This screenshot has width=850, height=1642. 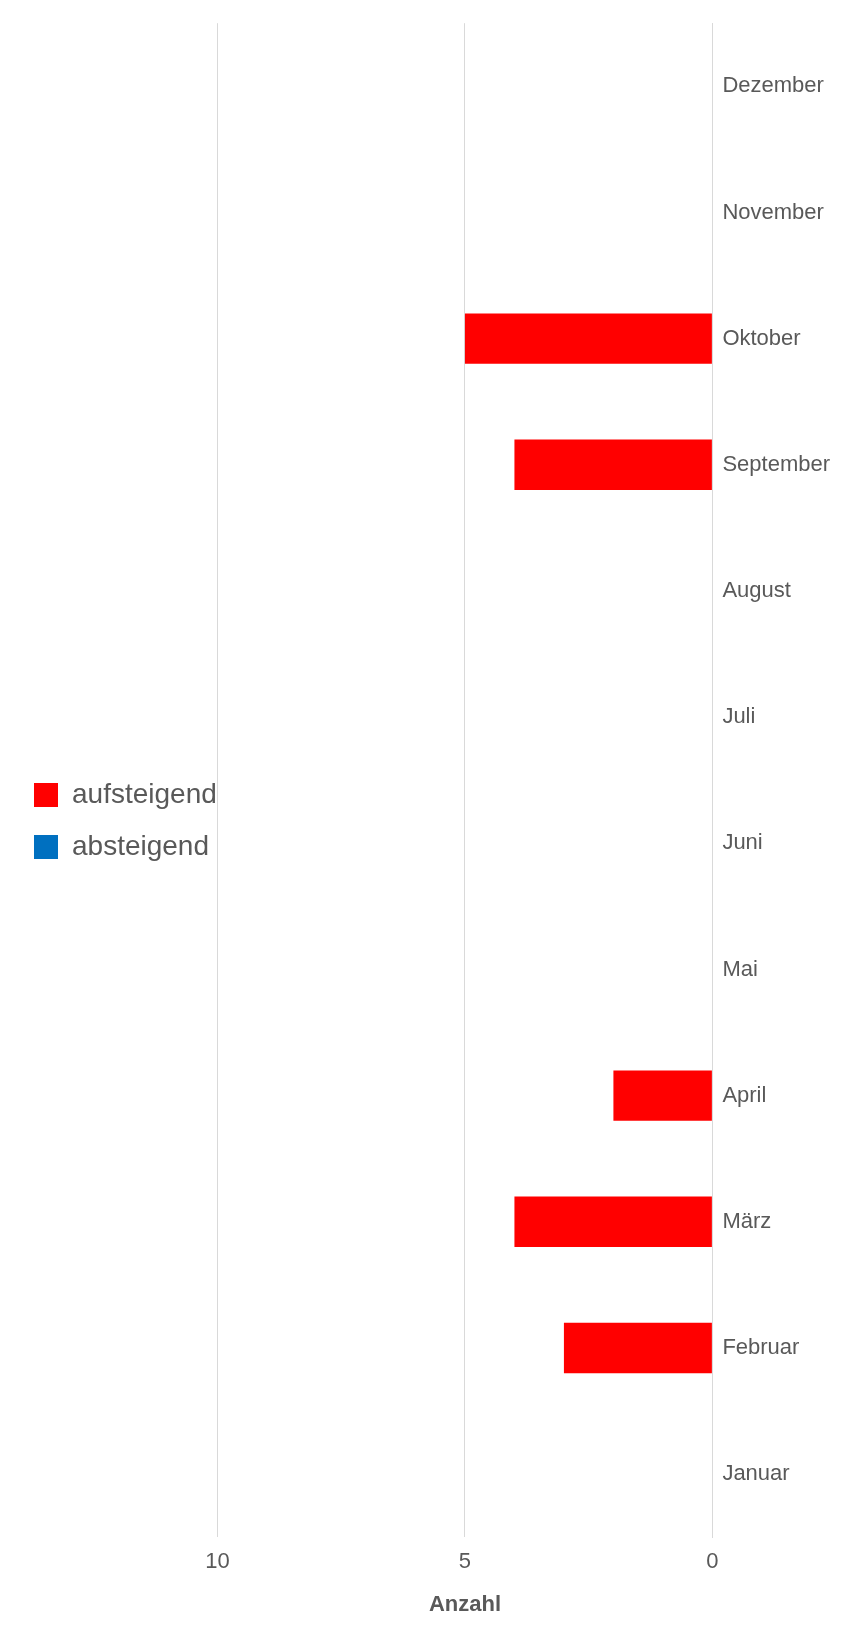 I want to click on y-tick-label: November, so click(x=773, y=211).